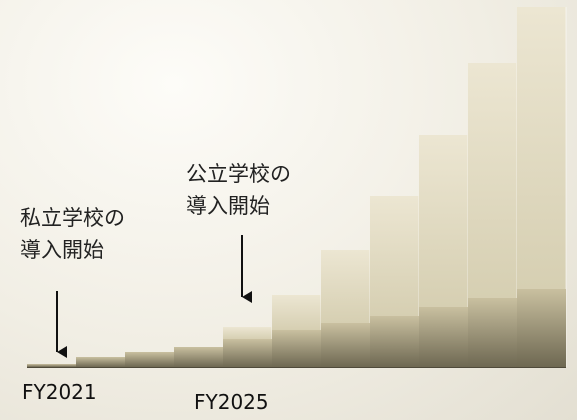 This screenshot has width=577, height=420. What do you see at coordinates (296, 312) in the screenshot?
I see `bar-upper-fy2026` at bounding box center [296, 312].